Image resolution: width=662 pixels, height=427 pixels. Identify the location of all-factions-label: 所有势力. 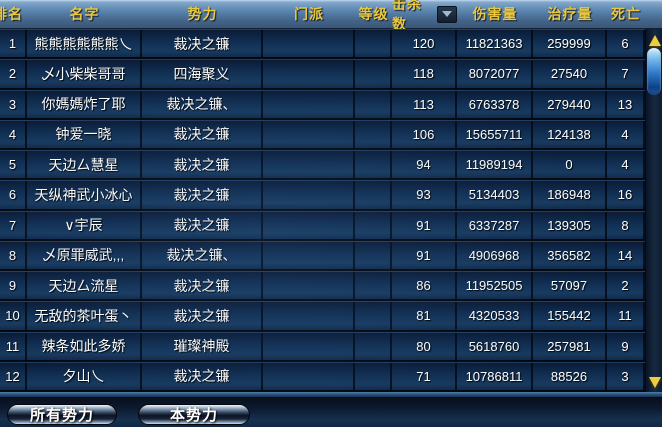
(61, 415).